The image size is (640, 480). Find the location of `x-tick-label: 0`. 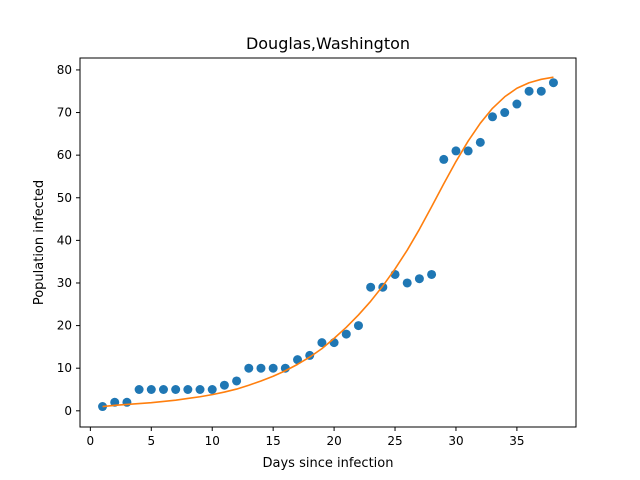

x-tick-label: 0 is located at coordinates (91, 441).